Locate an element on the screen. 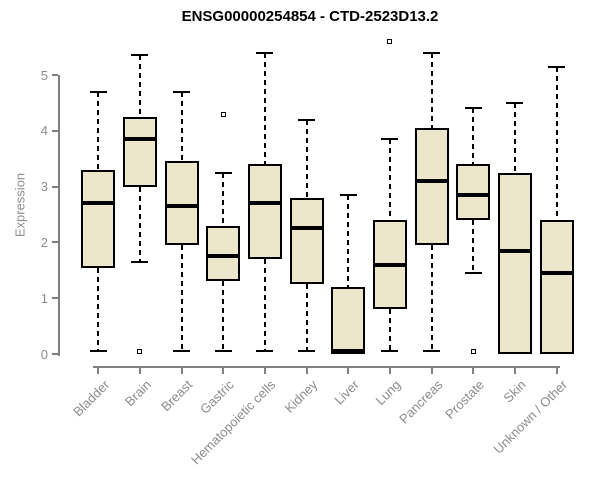 The width and height of the screenshot is (600, 500). chart-title: ENSG00000254854 - CTD-2523D13.2 is located at coordinates (310, 16).